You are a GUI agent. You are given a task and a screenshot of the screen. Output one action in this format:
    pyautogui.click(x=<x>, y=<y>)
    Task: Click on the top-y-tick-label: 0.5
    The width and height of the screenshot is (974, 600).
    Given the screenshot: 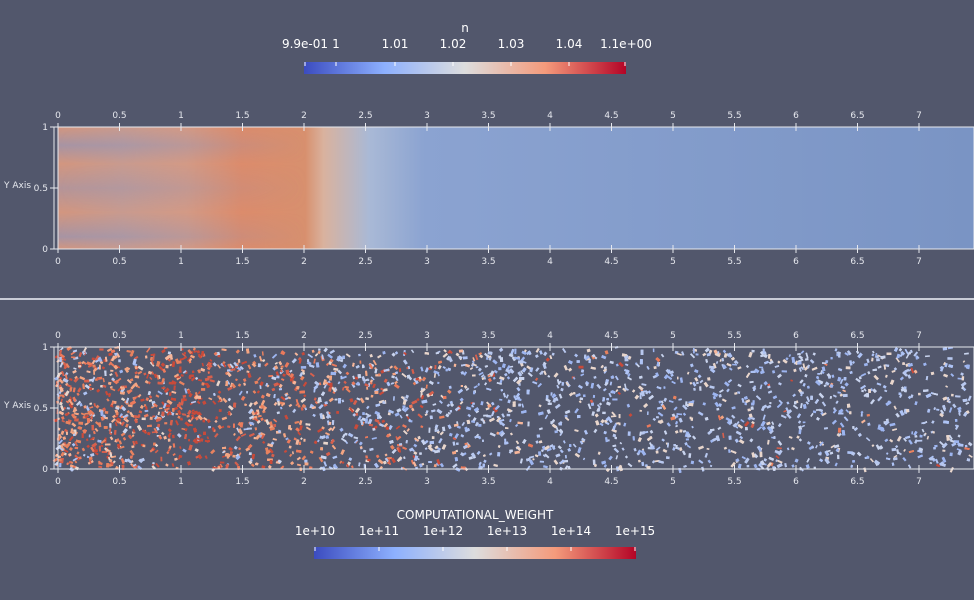 What is the action you would take?
    pyautogui.click(x=41, y=189)
    